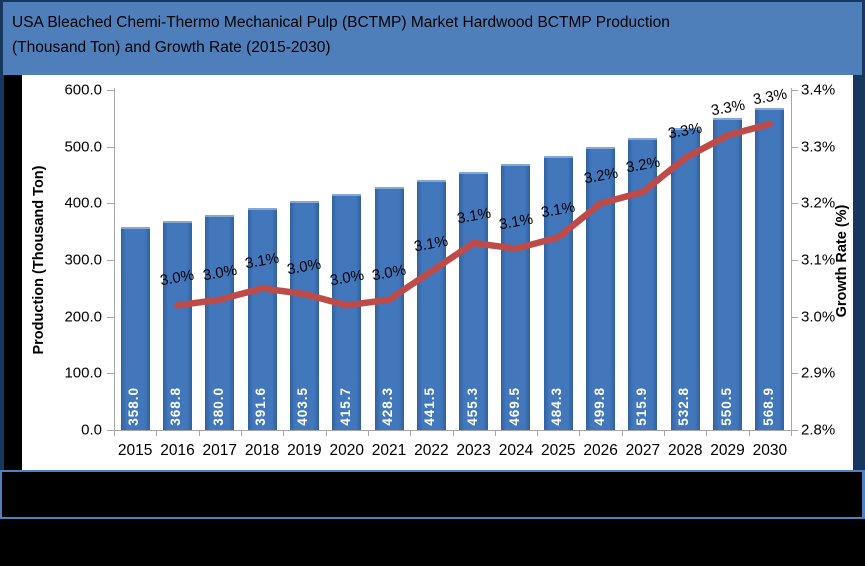  Describe the element at coordinates (177, 450) in the screenshot. I see `x-axis-category-label: 2016` at that location.